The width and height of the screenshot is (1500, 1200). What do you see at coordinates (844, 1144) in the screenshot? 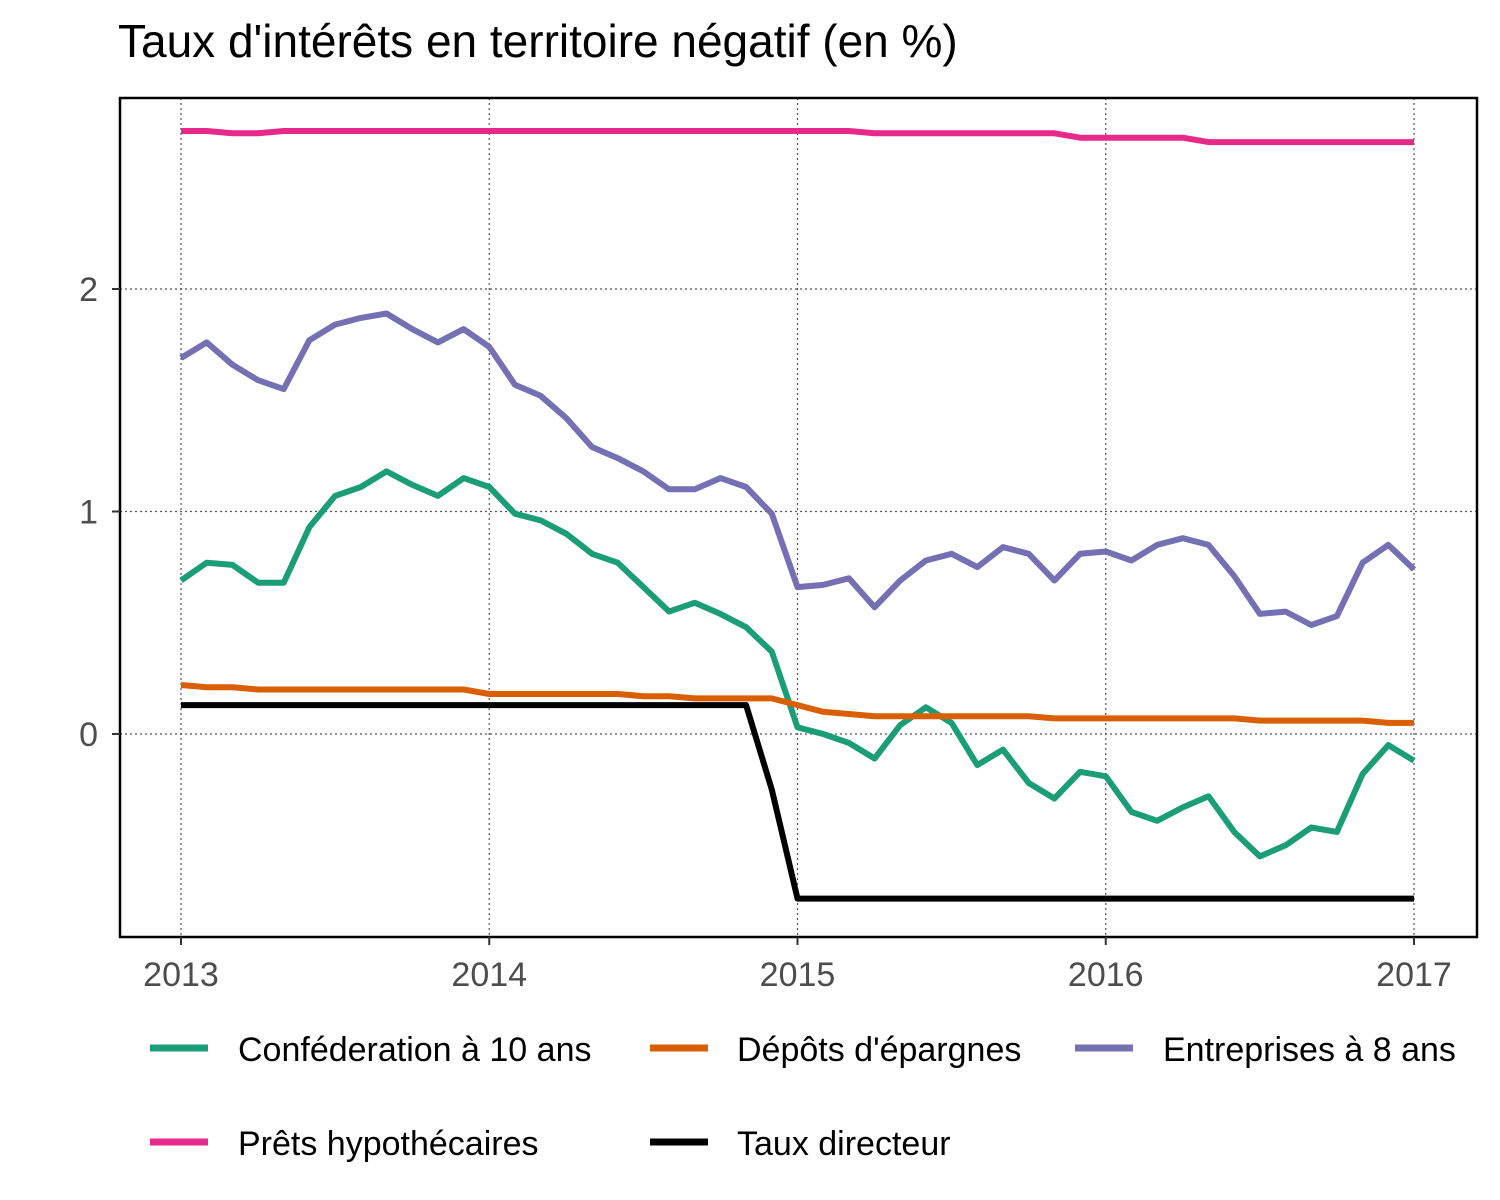
I see `legend-label: Taux directeur` at bounding box center [844, 1144].